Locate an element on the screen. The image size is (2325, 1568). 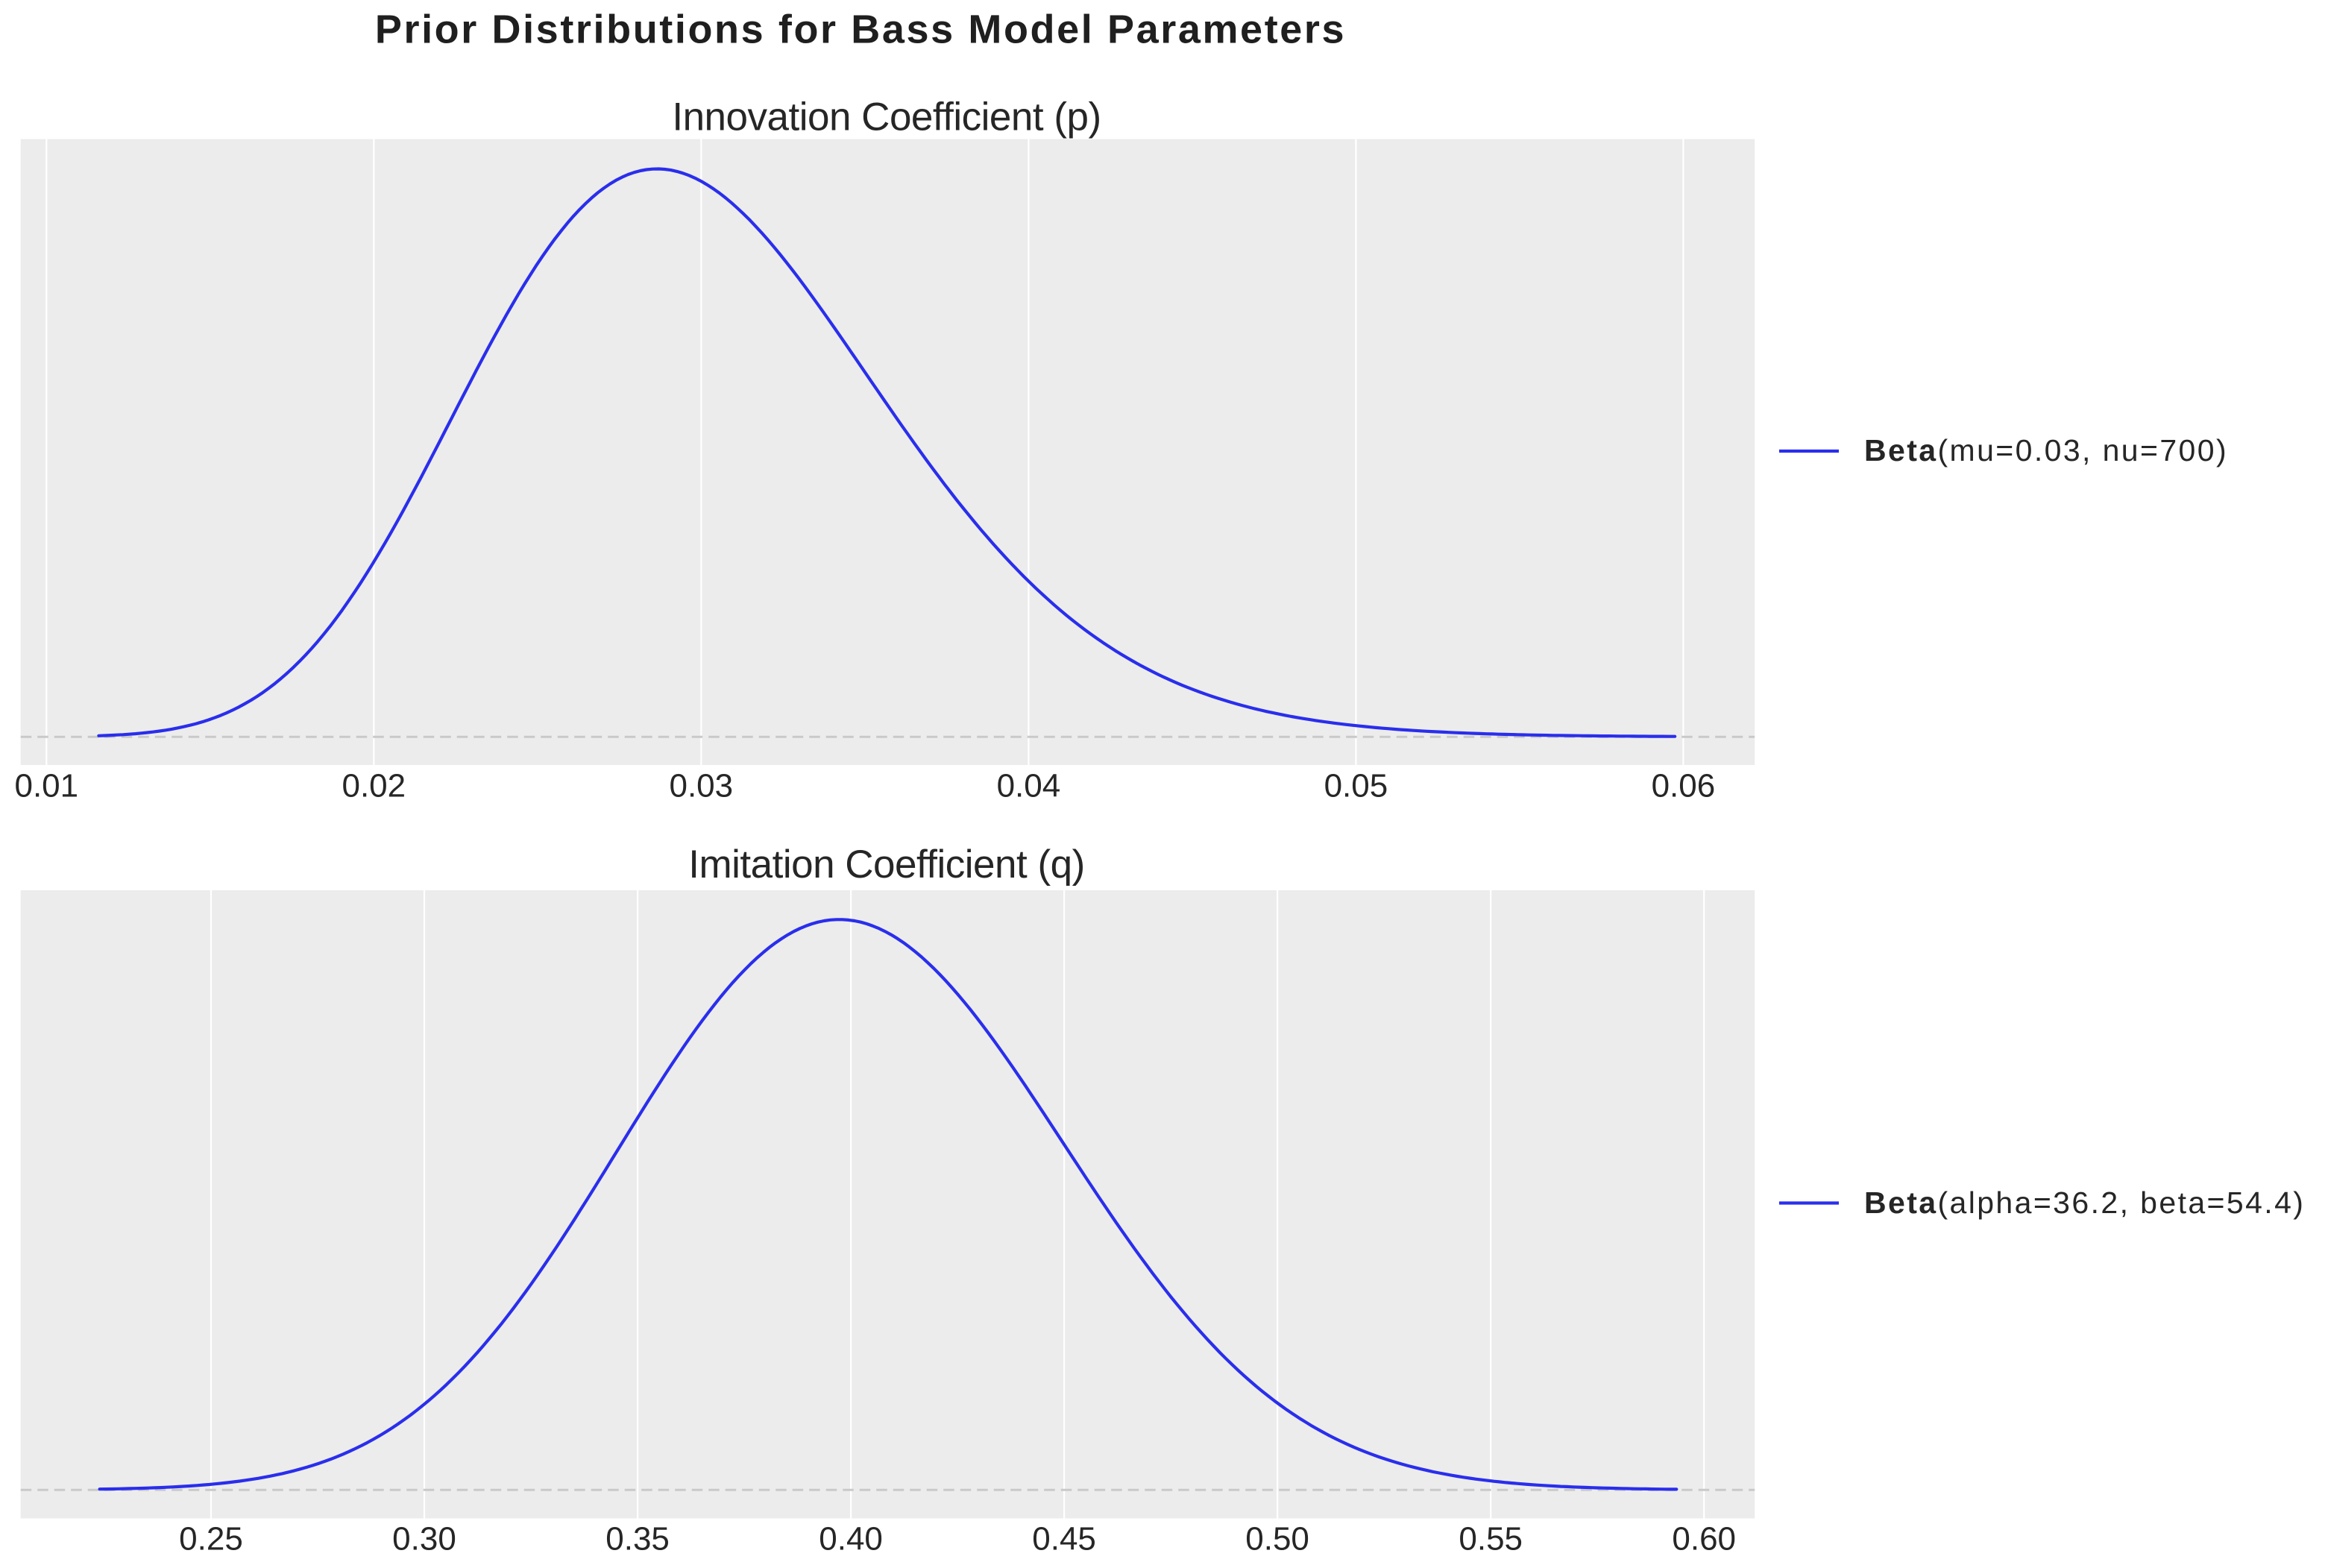
svg-text: Innovation Coefficient (p) is located at coordinates (886, 117).